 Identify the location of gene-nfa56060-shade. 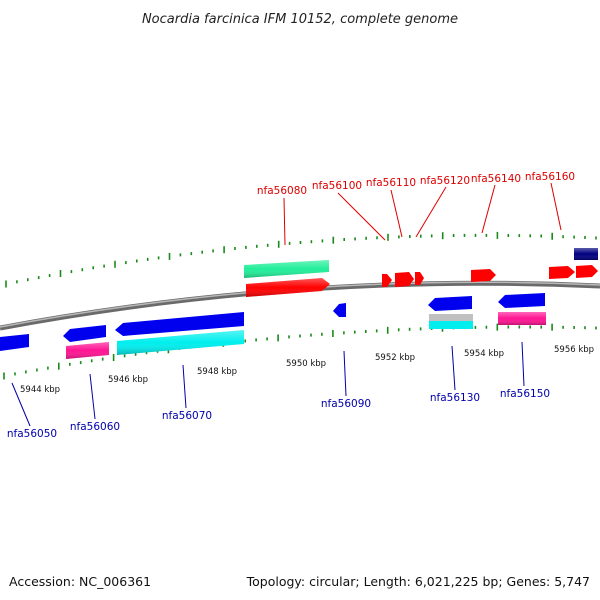
(87, 350).